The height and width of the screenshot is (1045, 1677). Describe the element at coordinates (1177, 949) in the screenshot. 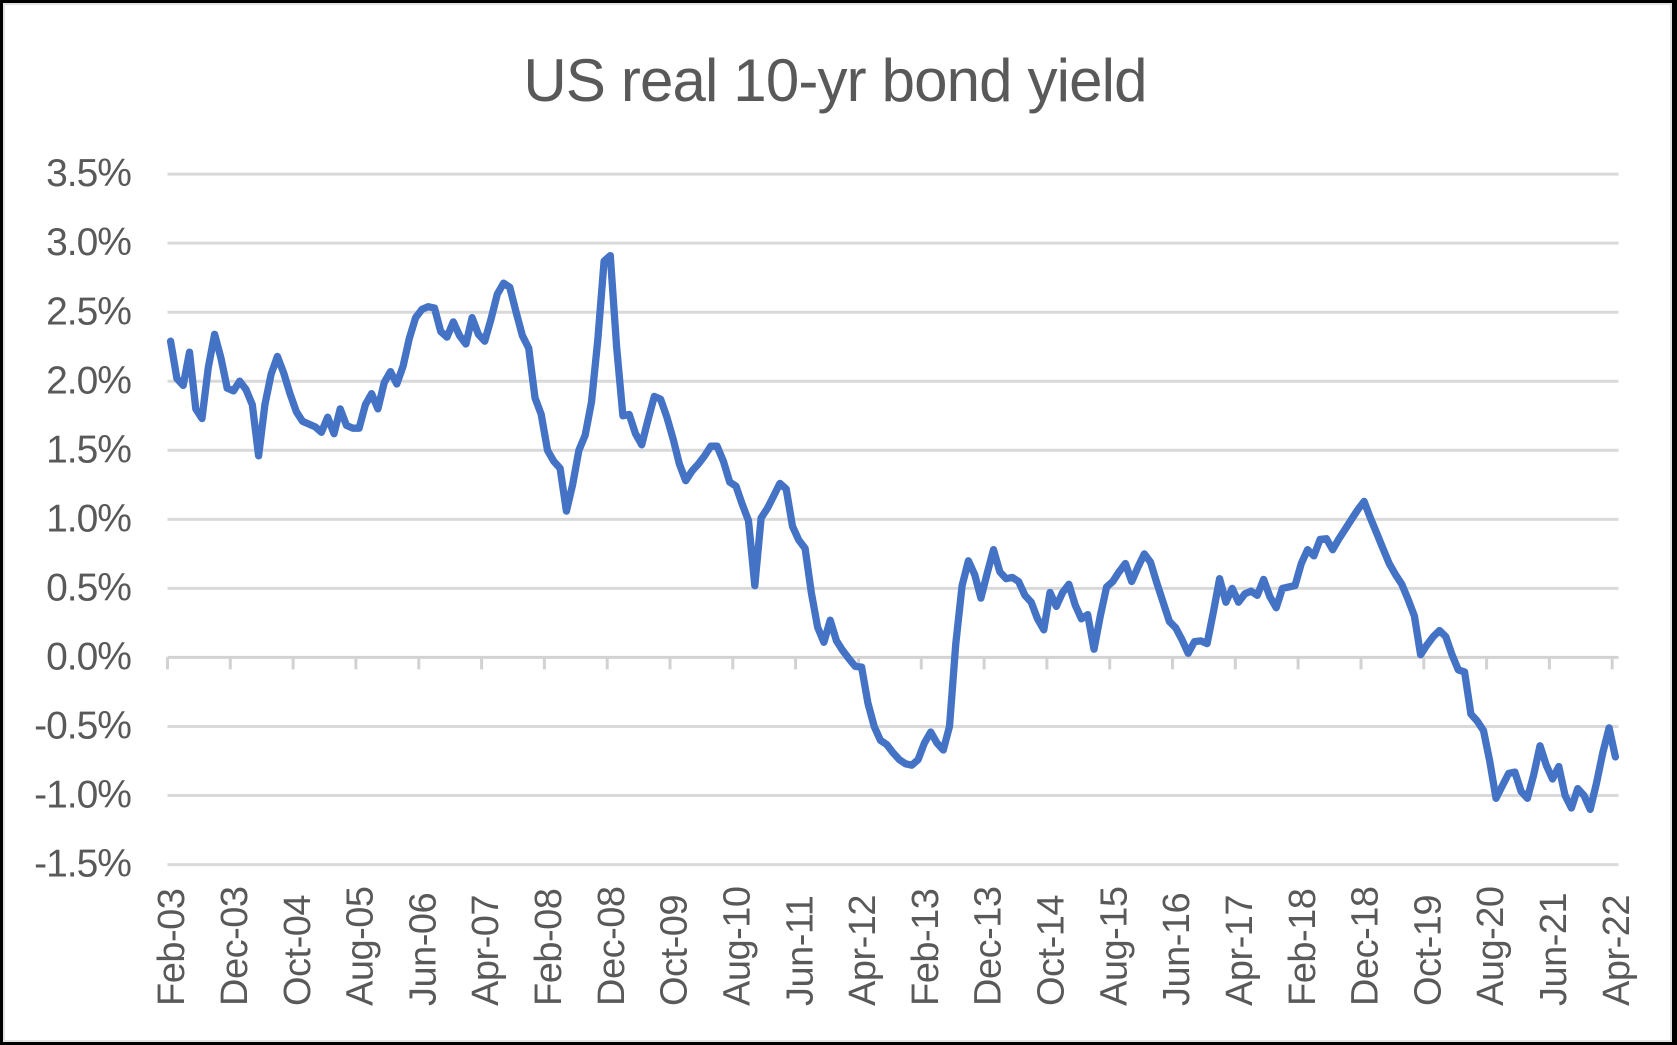

I see `svg-text: Jun-16` at that location.